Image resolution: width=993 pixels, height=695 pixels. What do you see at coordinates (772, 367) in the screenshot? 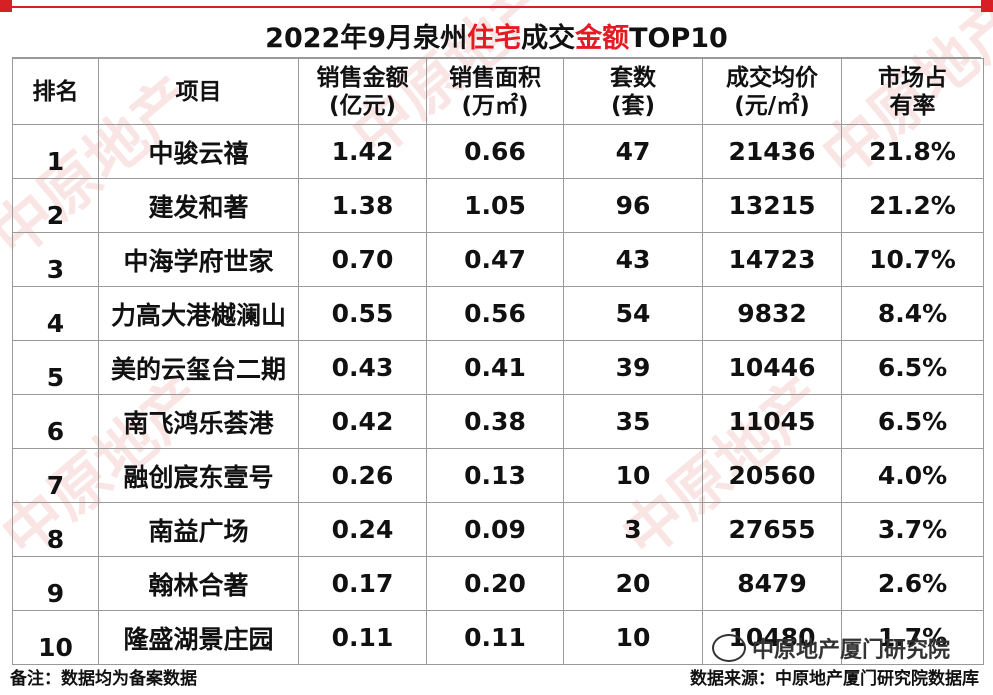
I see `cell-price: 10446` at bounding box center [772, 367].